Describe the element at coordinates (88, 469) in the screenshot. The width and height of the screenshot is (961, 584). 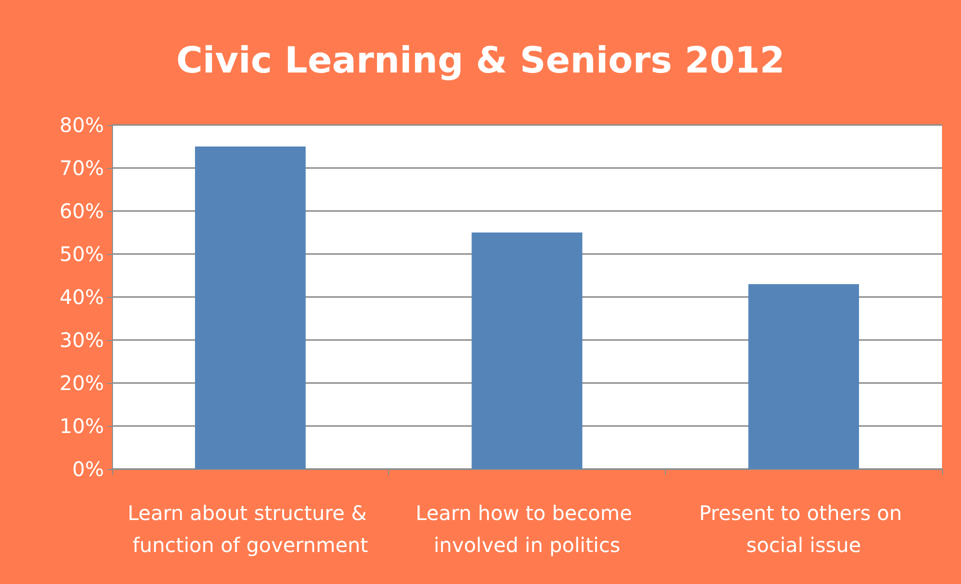
I see `y-tick-label: 0%` at that location.